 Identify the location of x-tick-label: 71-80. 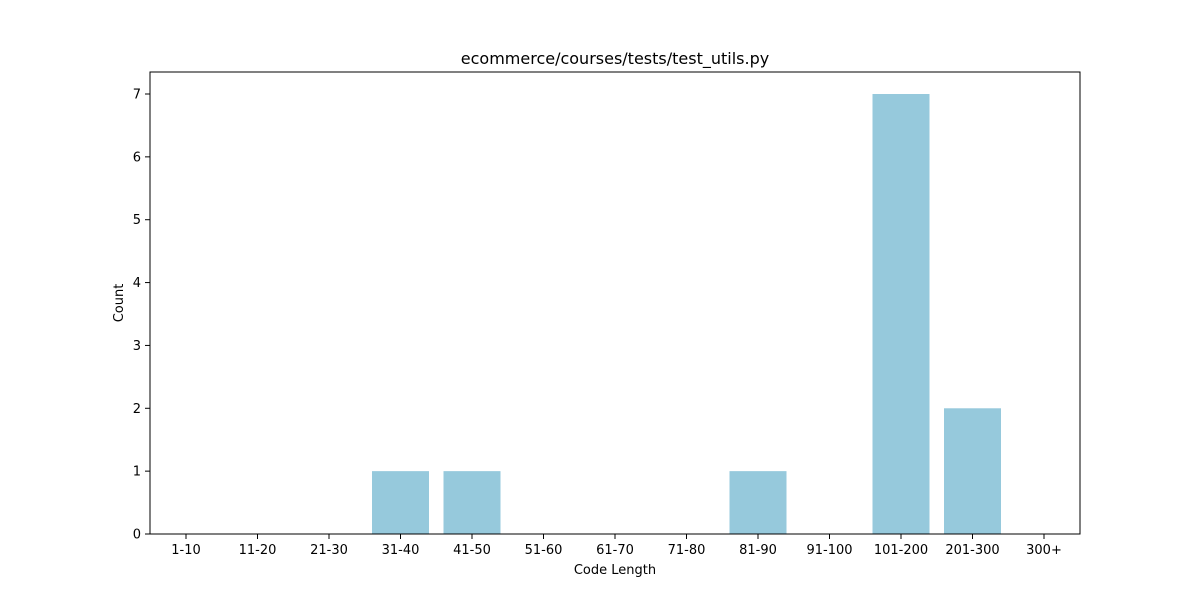
(687, 550).